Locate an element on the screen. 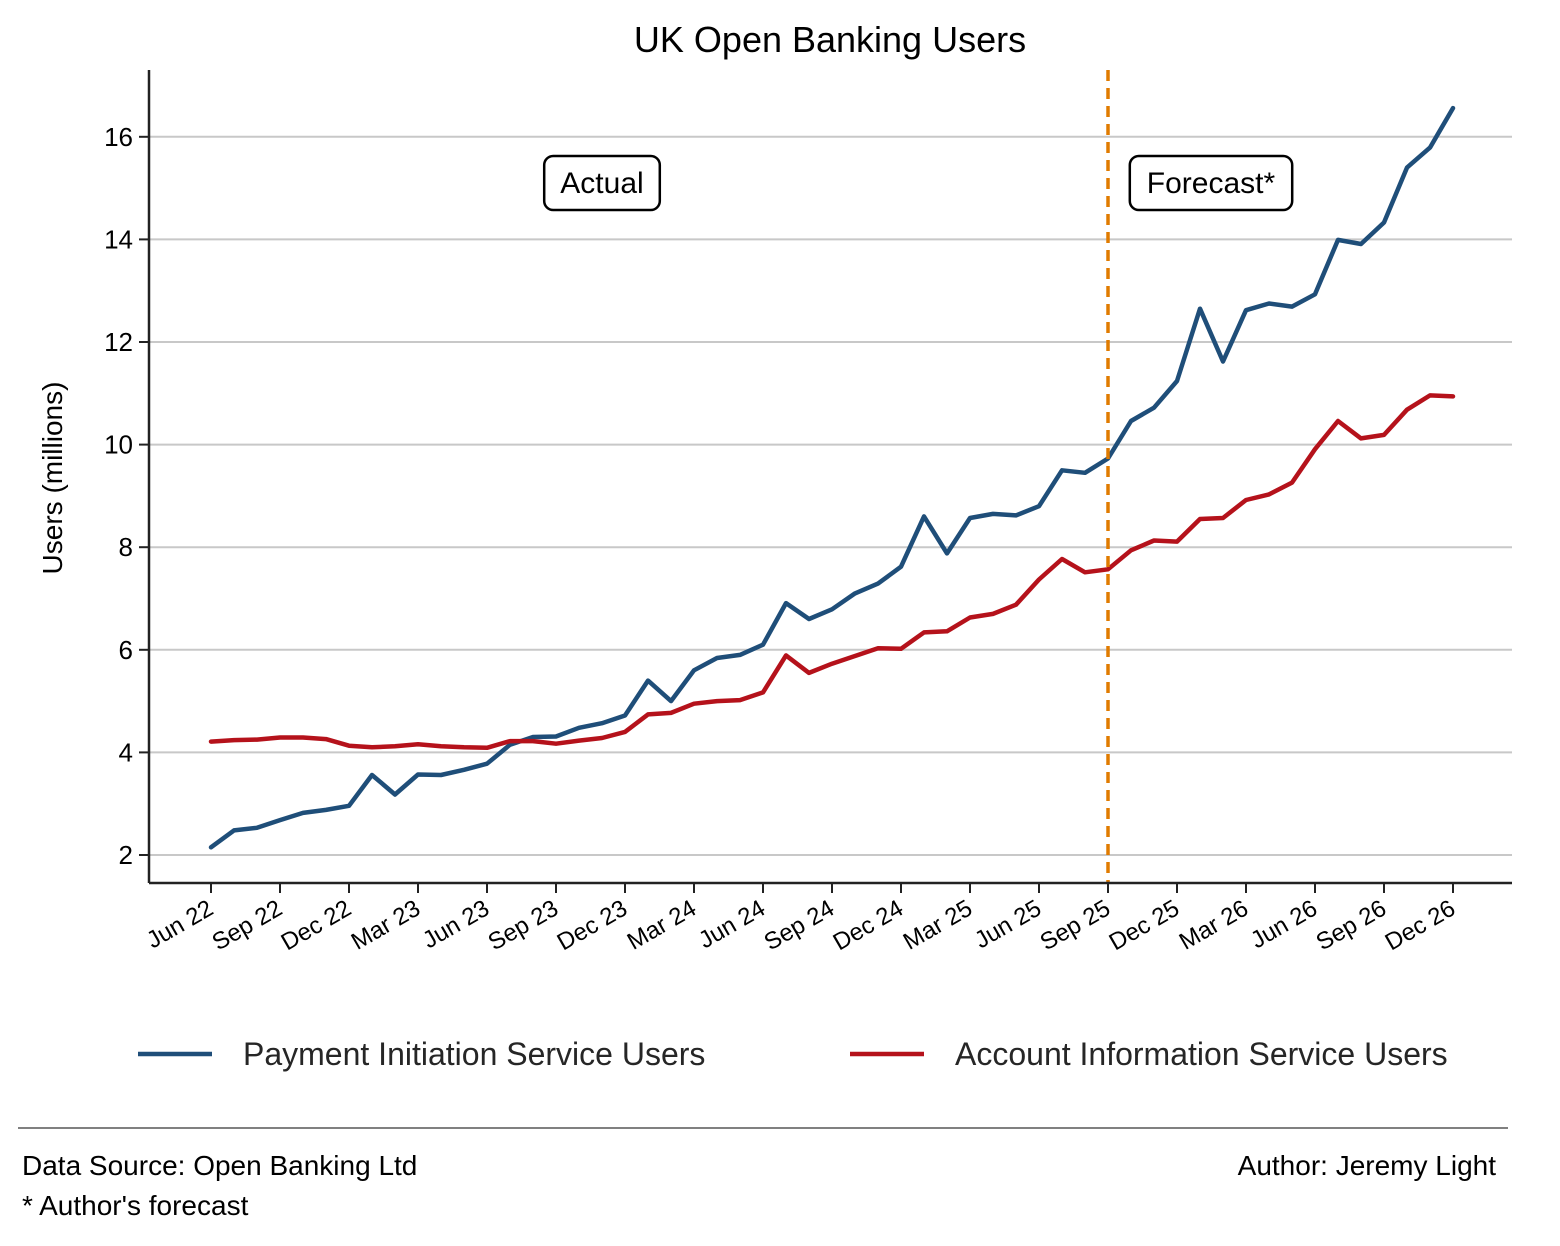 This screenshot has height=1246, width=1560. x-tick-label: Dec 22 is located at coordinates (316, 925).